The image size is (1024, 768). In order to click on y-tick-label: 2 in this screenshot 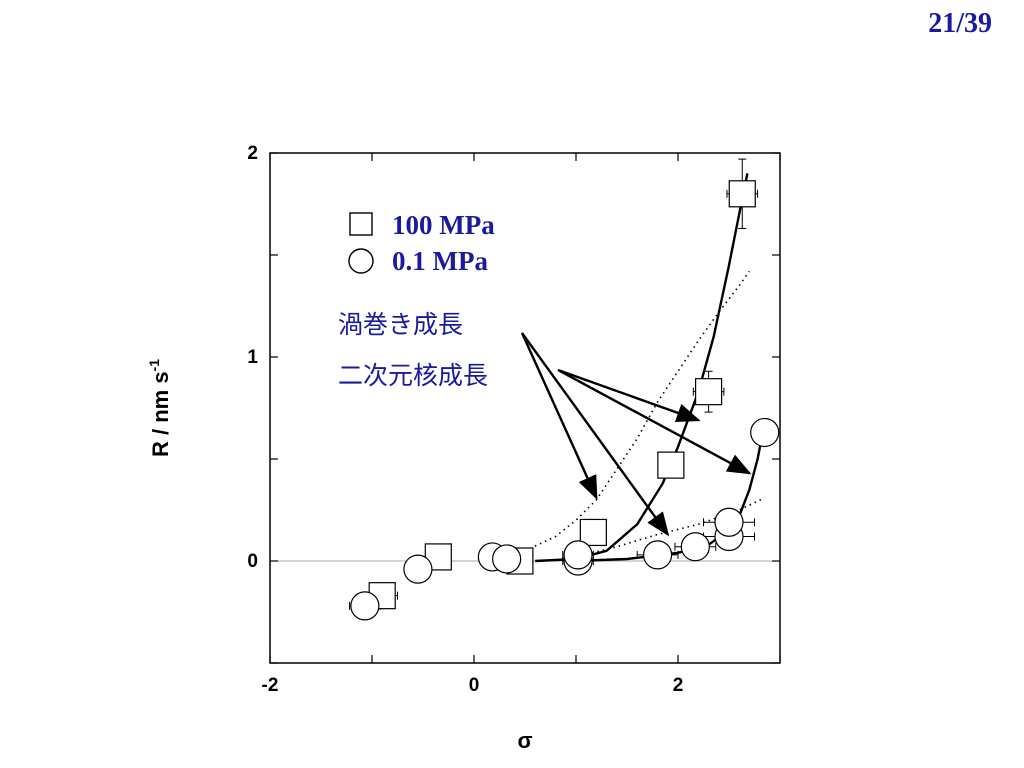, I will do `click(252, 153)`.